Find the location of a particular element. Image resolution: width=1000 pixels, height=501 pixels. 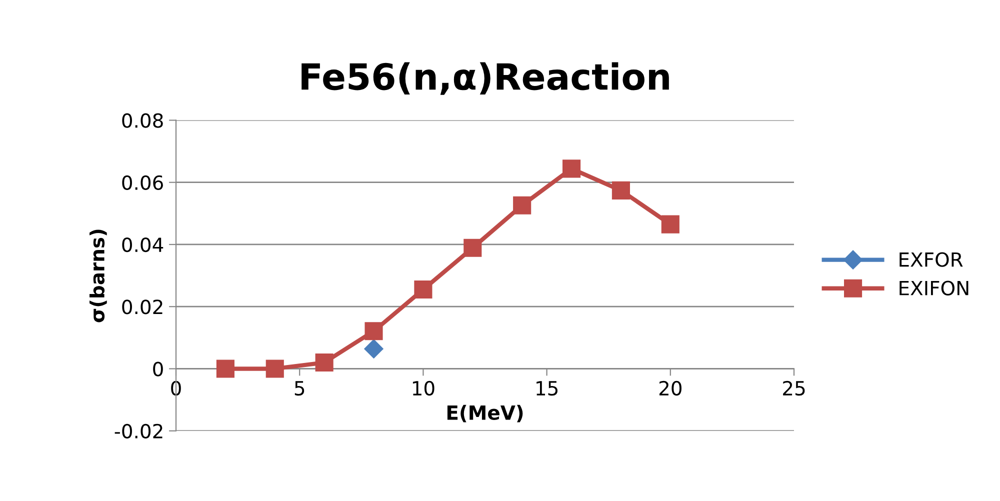

y-tick-label: 0.06 is located at coordinates (142, 182).